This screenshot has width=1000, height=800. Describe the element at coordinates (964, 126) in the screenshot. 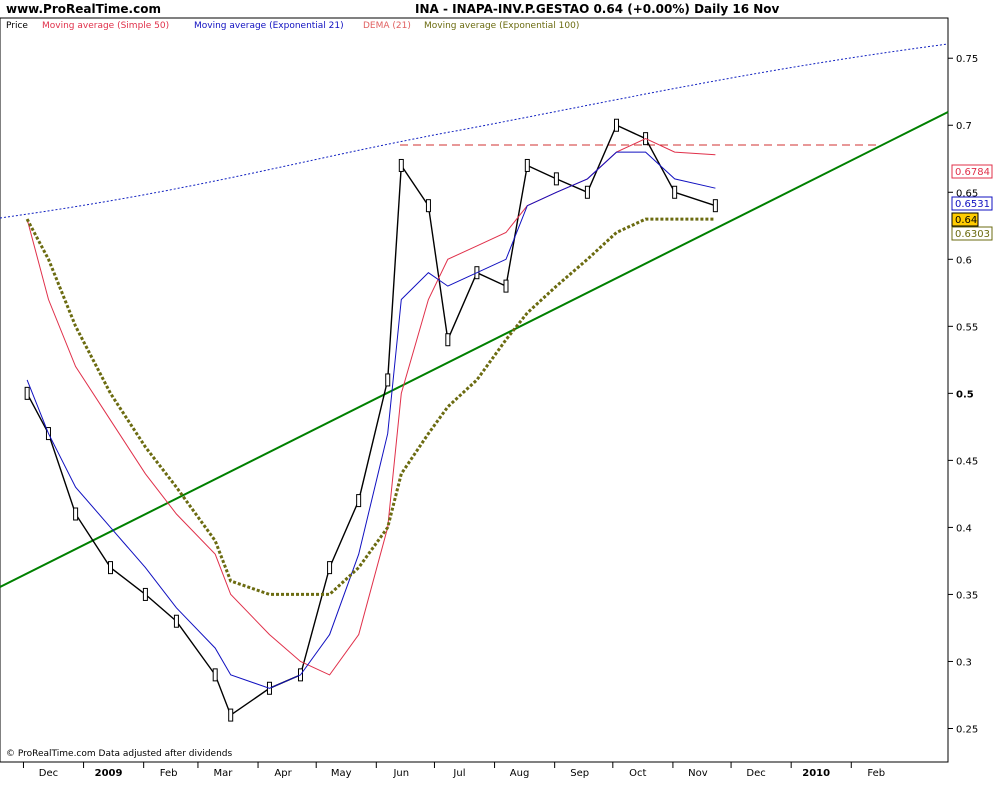

I see `y-tick-label: 0.7` at that location.